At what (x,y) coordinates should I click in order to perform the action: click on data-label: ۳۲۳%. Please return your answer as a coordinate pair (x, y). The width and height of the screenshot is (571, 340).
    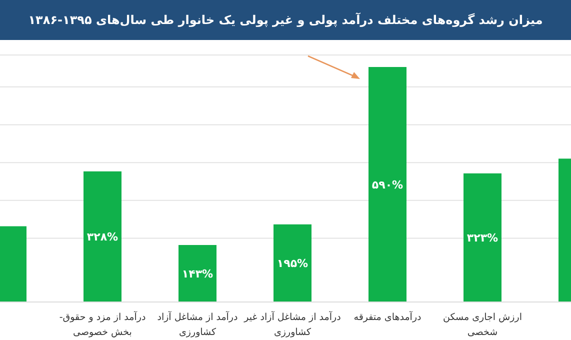
    Looking at the image, I should click on (482, 238).